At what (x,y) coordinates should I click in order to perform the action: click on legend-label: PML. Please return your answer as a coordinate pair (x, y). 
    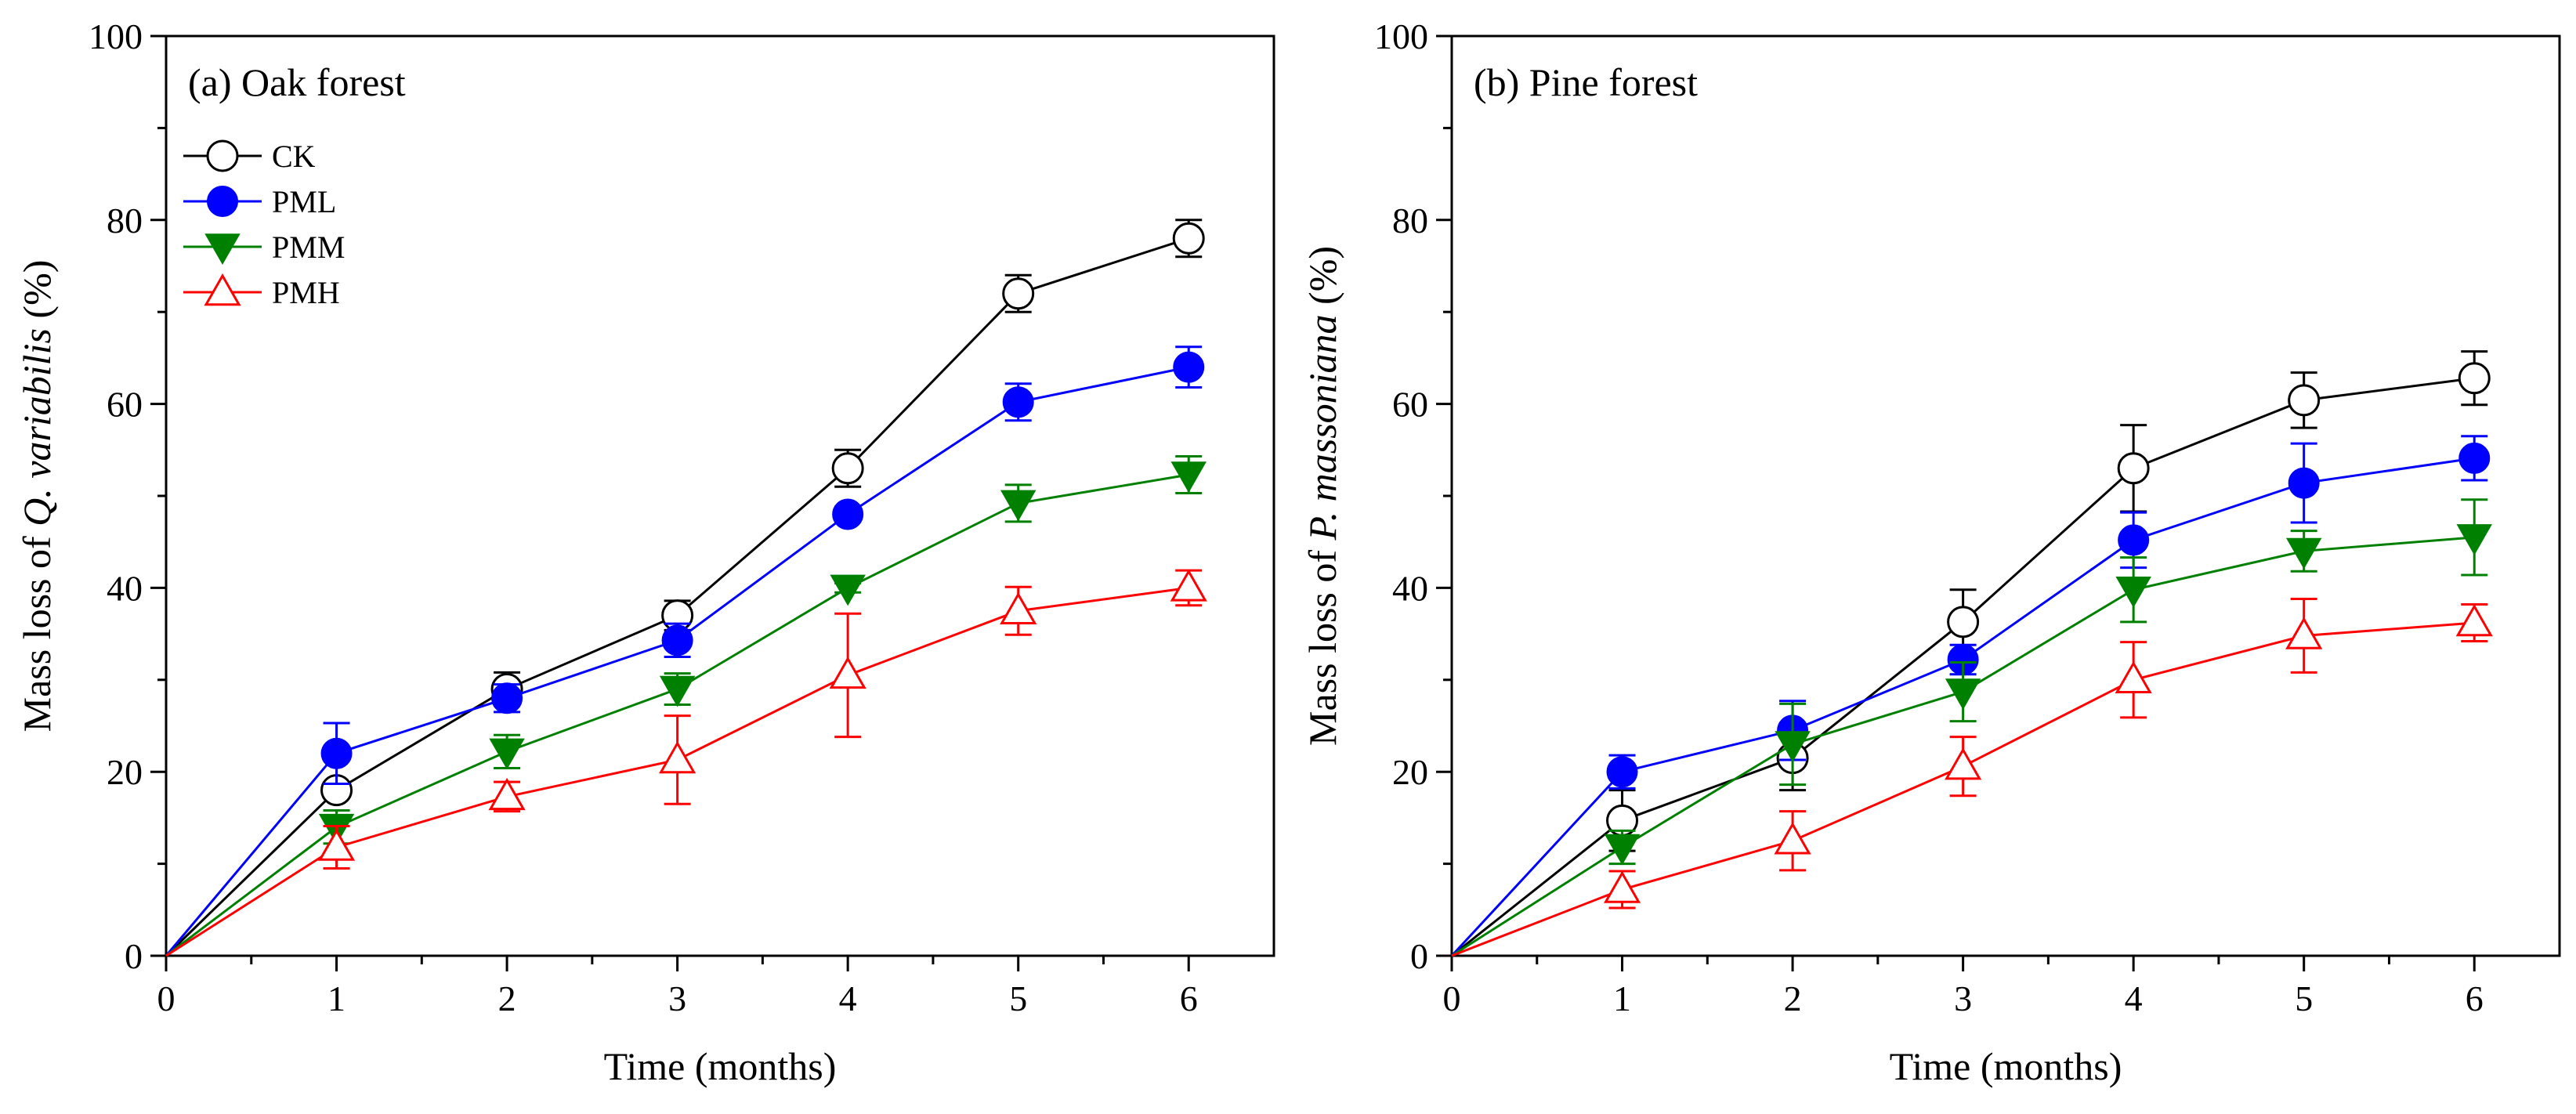
    Looking at the image, I should click on (304, 201).